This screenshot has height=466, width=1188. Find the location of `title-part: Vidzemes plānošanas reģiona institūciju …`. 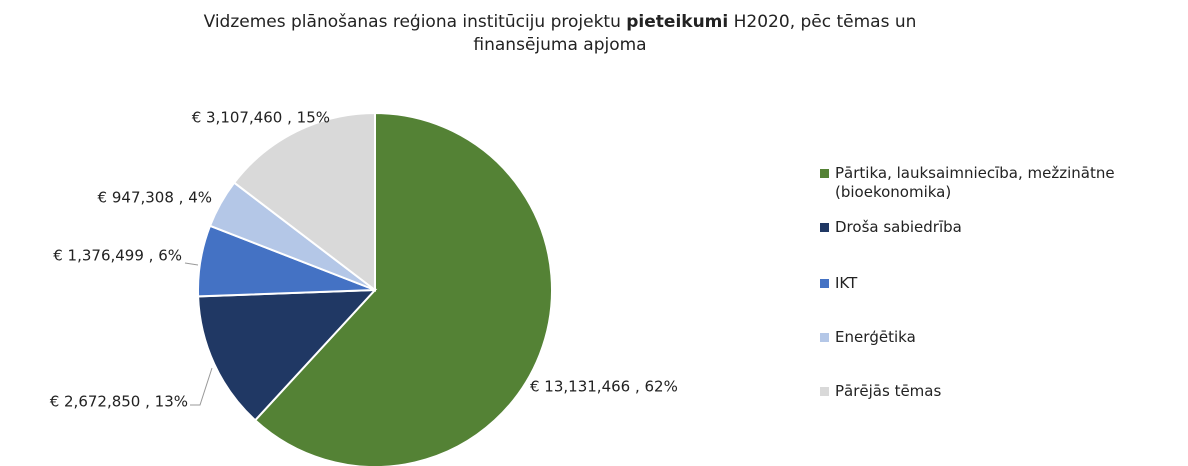

title-part: Vidzemes plānošanas reģiona institūciju … is located at coordinates (412, 22).